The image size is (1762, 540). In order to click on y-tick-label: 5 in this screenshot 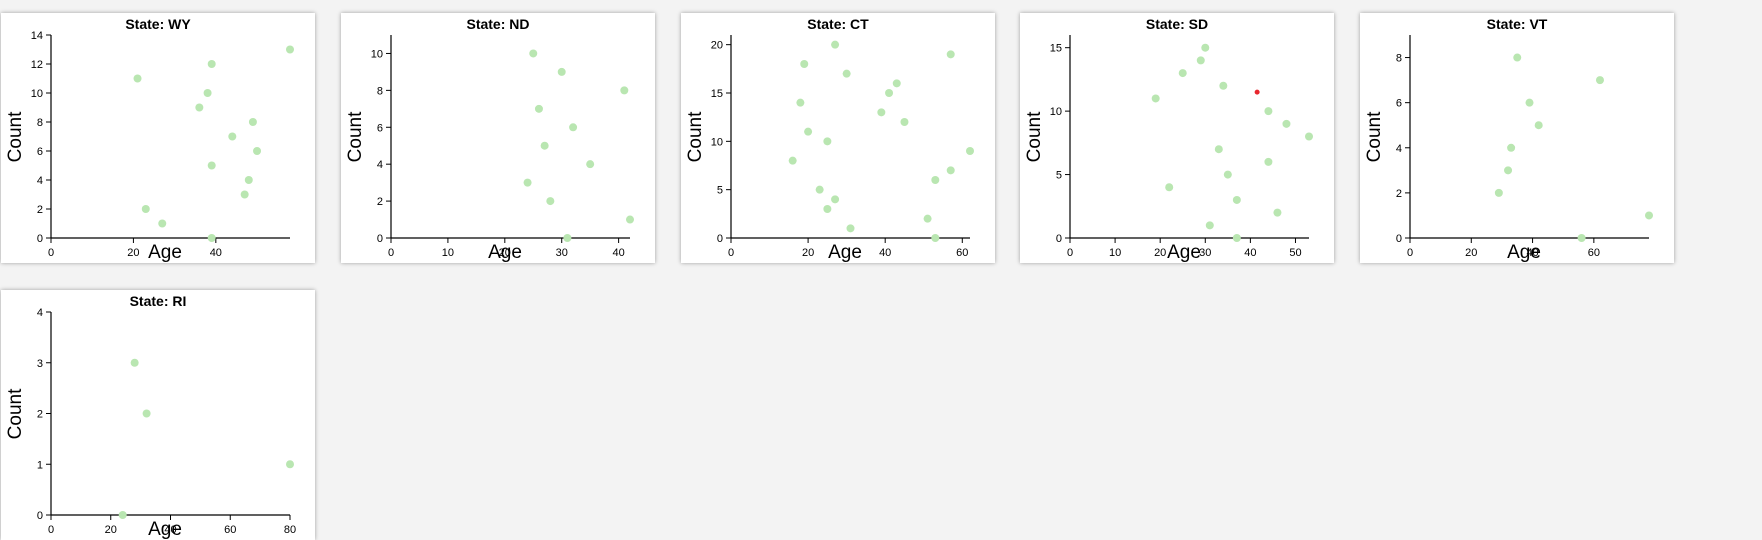, I will do `click(1059, 176)`.